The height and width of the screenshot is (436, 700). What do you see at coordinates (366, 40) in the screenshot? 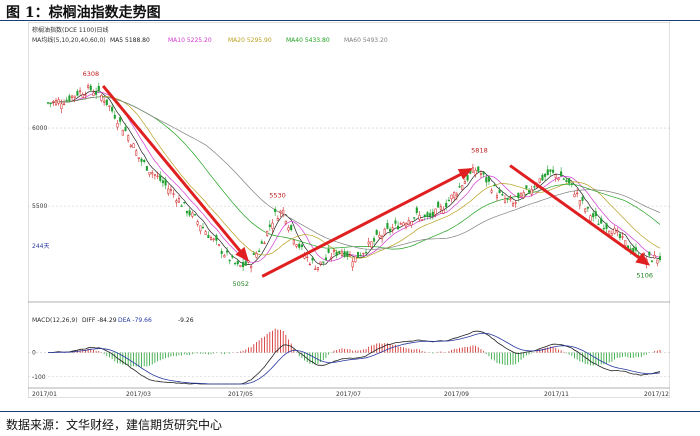
I see `ma60-label: MA60 5493.20` at bounding box center [366, 40].